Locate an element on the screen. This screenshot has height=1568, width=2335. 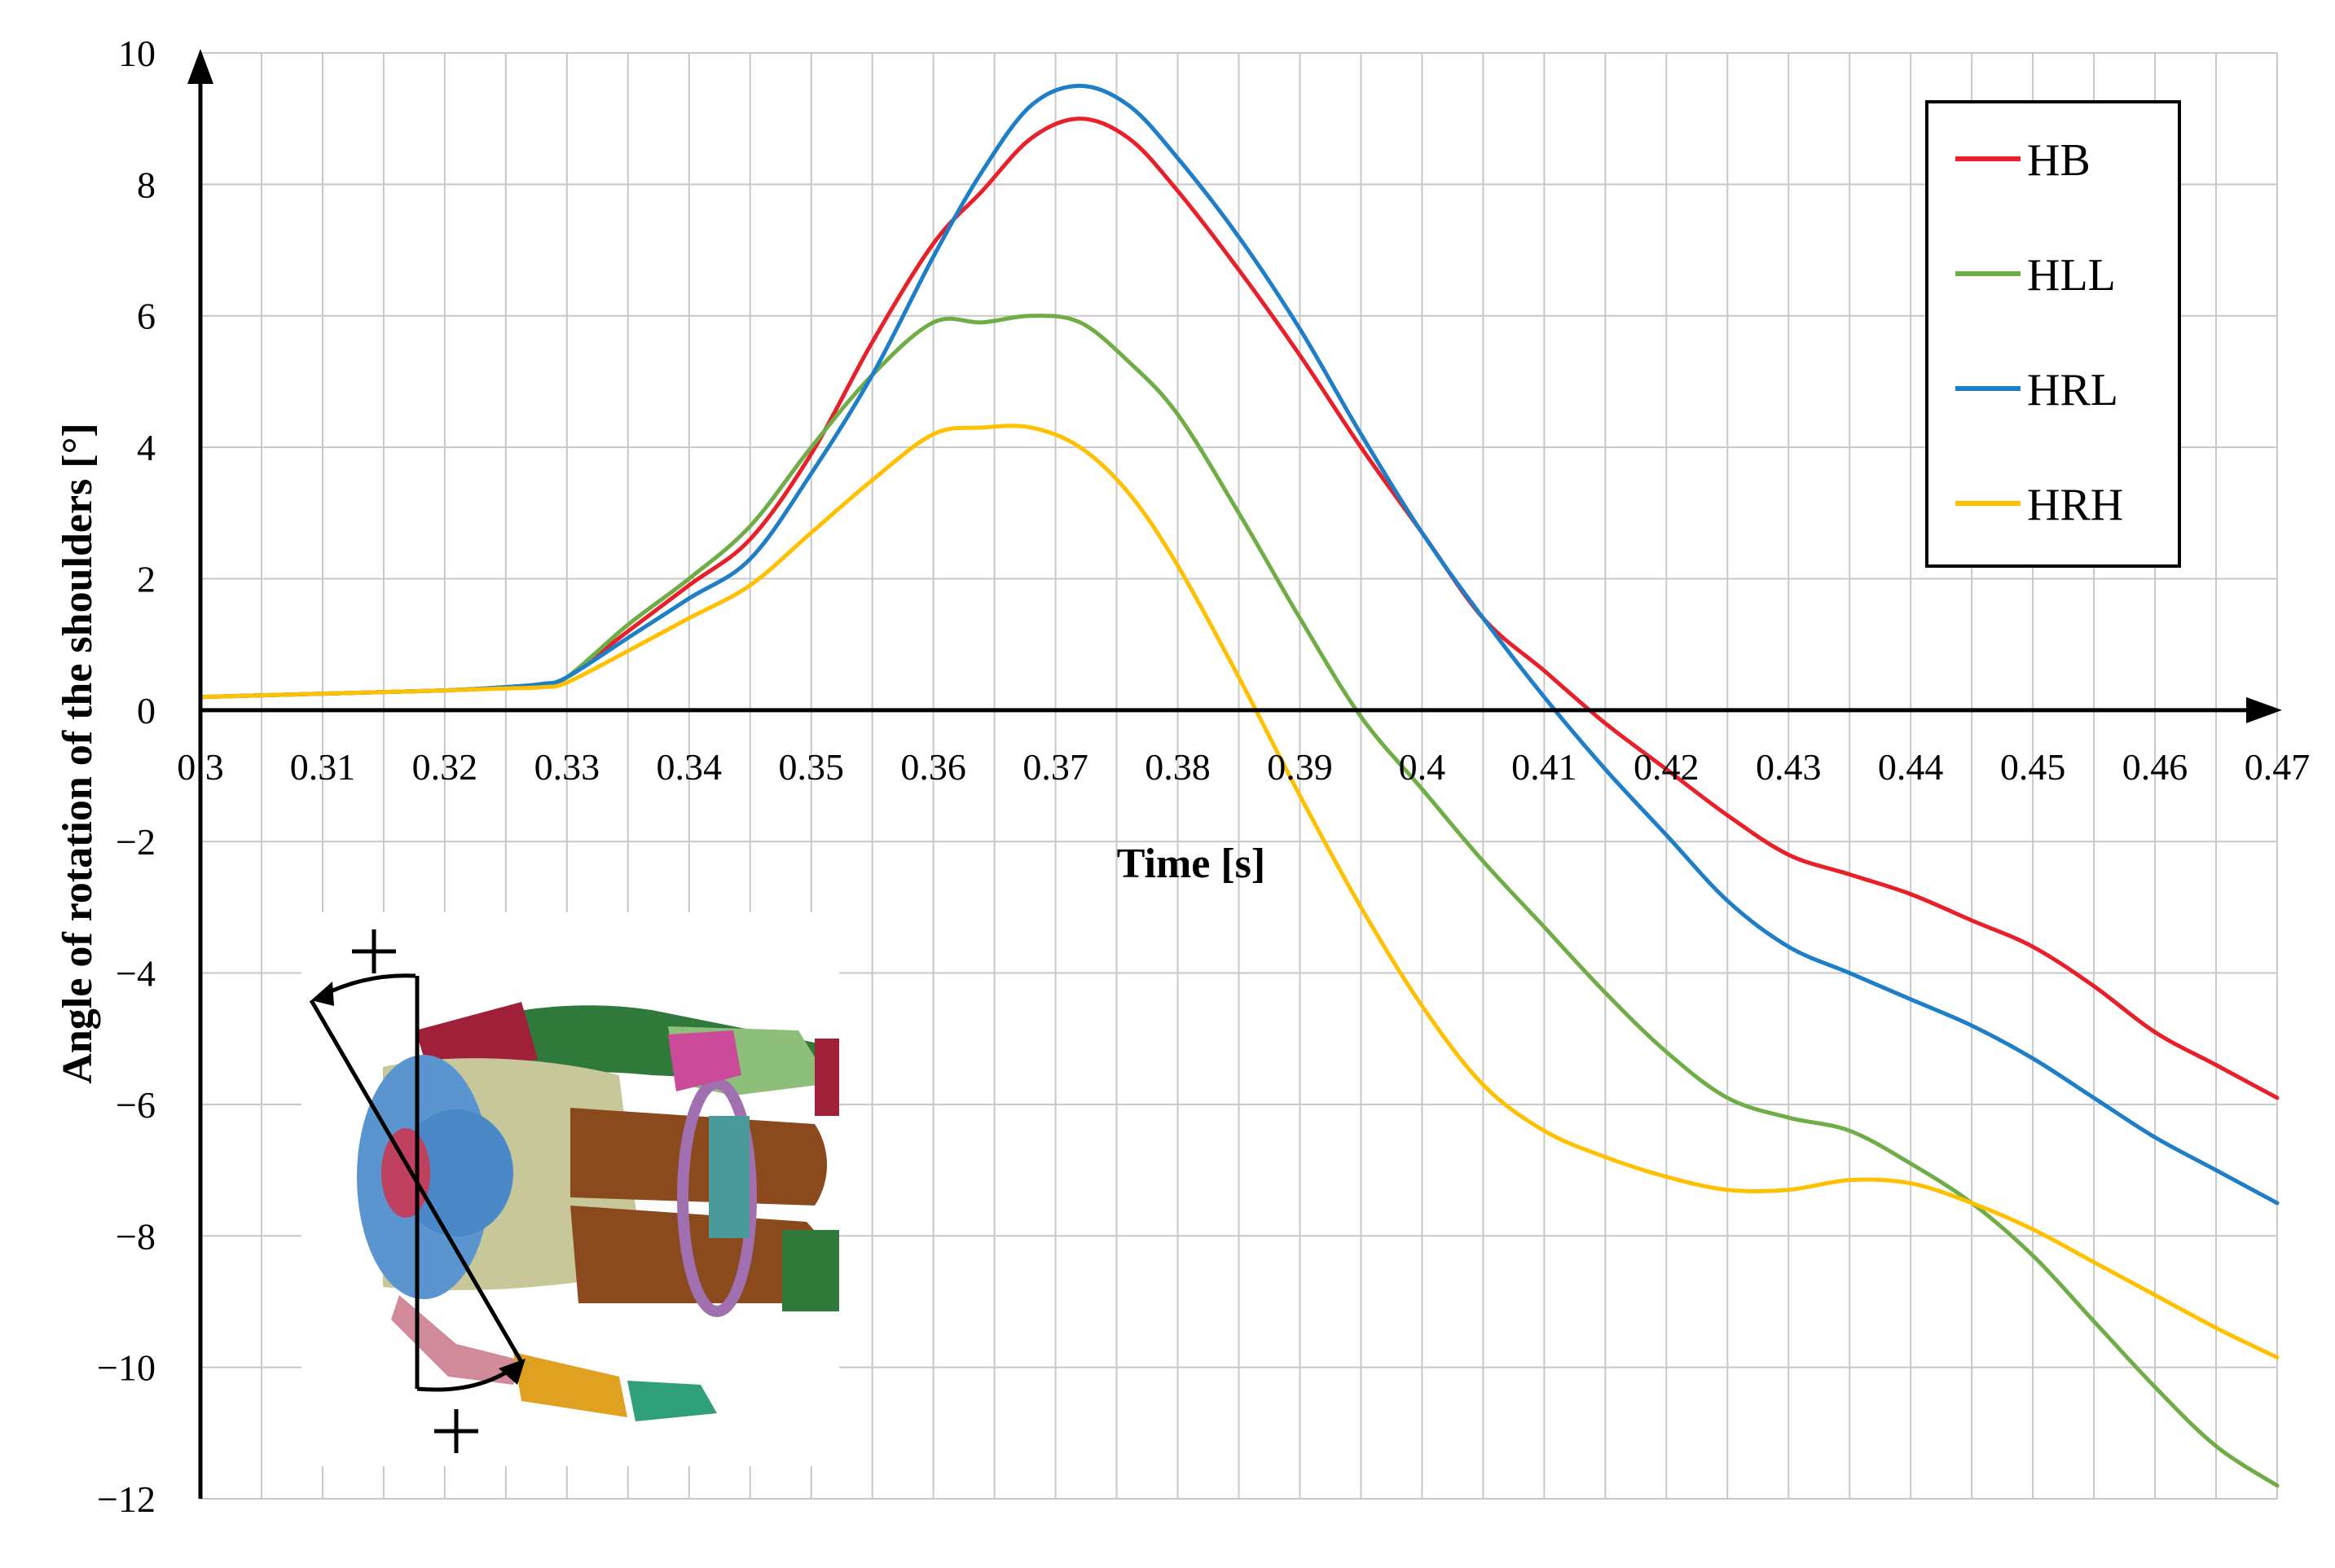
legend-item-hrl: HRL is located at coordinates (2036, 390).